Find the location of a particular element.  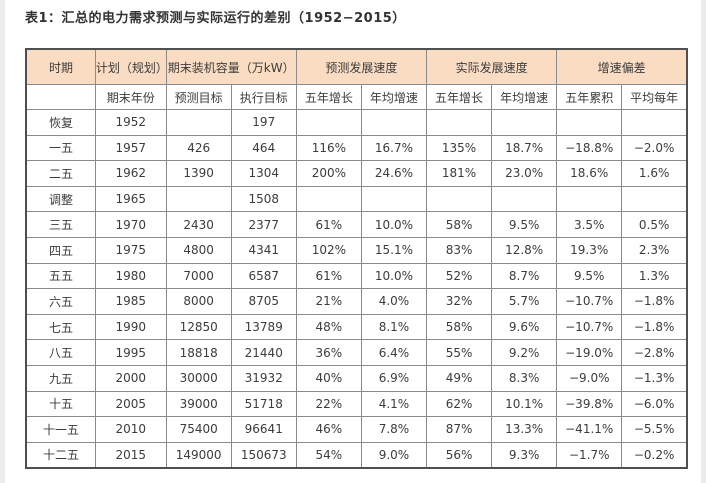

period-cell: 六五 is located at coordinates (60, 301).